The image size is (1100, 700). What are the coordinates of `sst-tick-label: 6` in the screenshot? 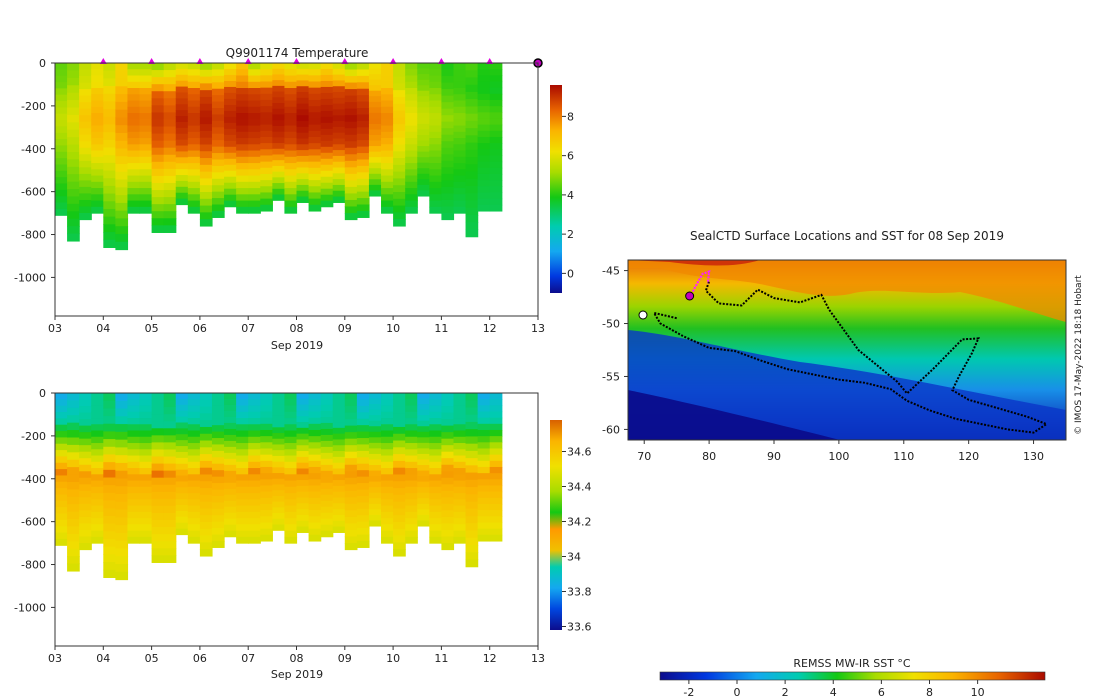 It's located at (881, 692).